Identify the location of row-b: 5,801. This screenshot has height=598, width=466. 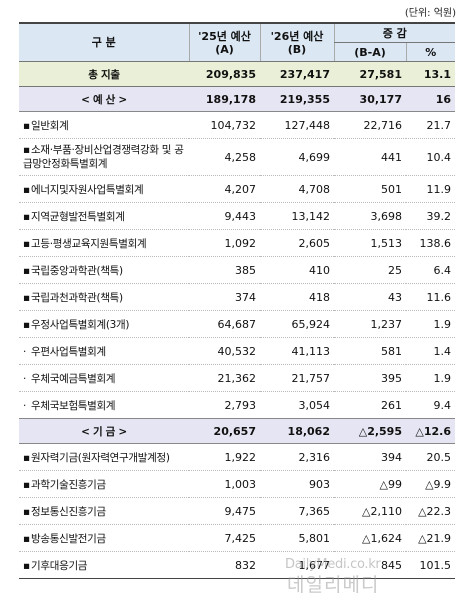
(297, 538).